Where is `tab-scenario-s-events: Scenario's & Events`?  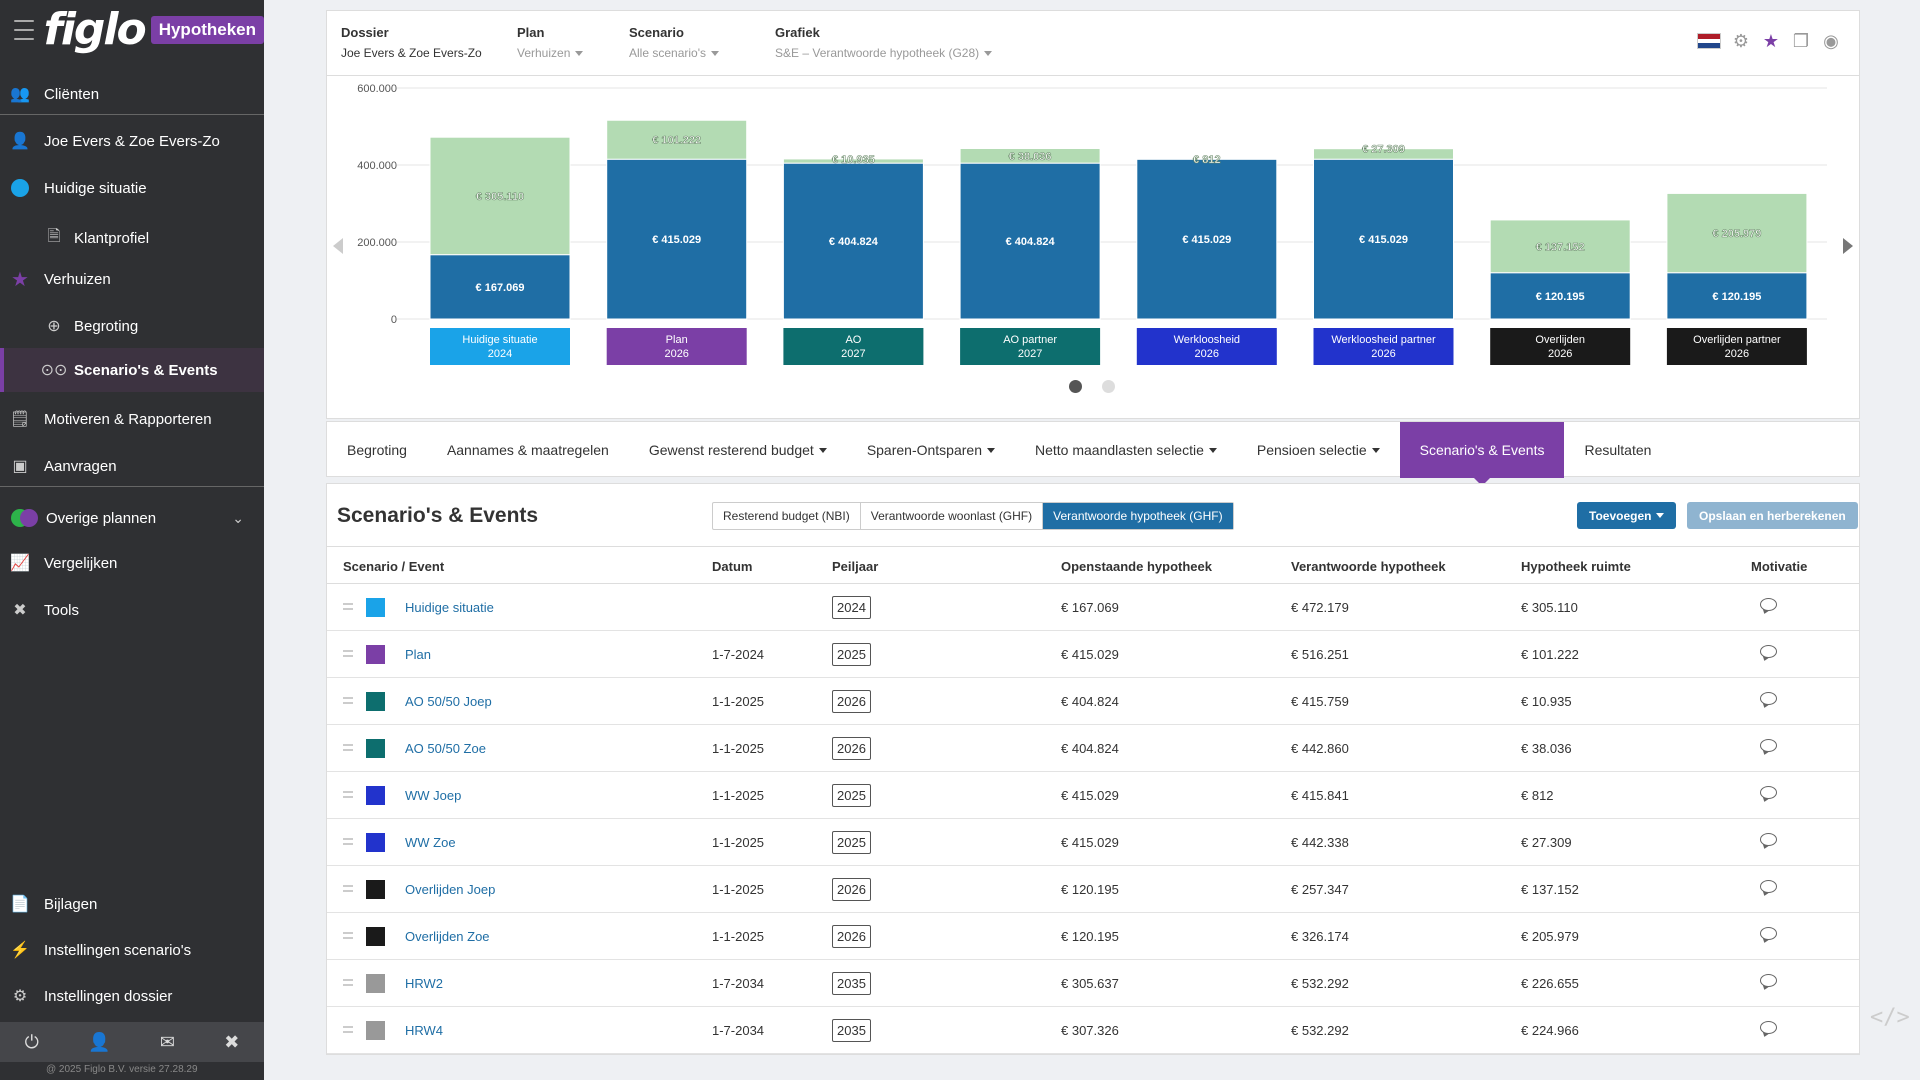
tab-scenario-s-events: Scenario's & Events is located at coordinates (1482, 454).